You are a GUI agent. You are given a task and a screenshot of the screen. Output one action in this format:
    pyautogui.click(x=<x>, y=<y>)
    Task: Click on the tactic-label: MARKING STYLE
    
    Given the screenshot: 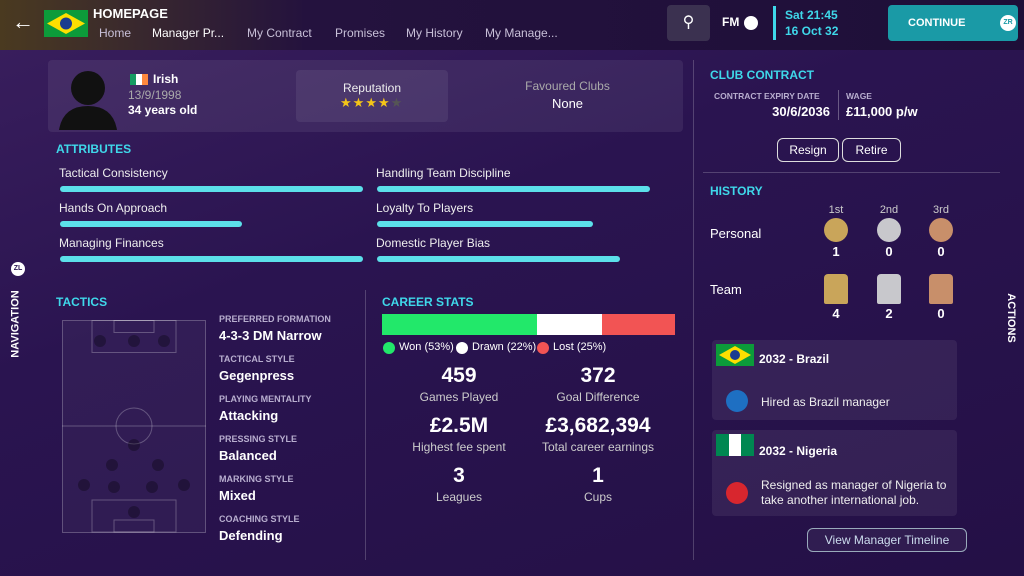 What is the action you would take?
    pyautogui.click(x=256, y=479)
    